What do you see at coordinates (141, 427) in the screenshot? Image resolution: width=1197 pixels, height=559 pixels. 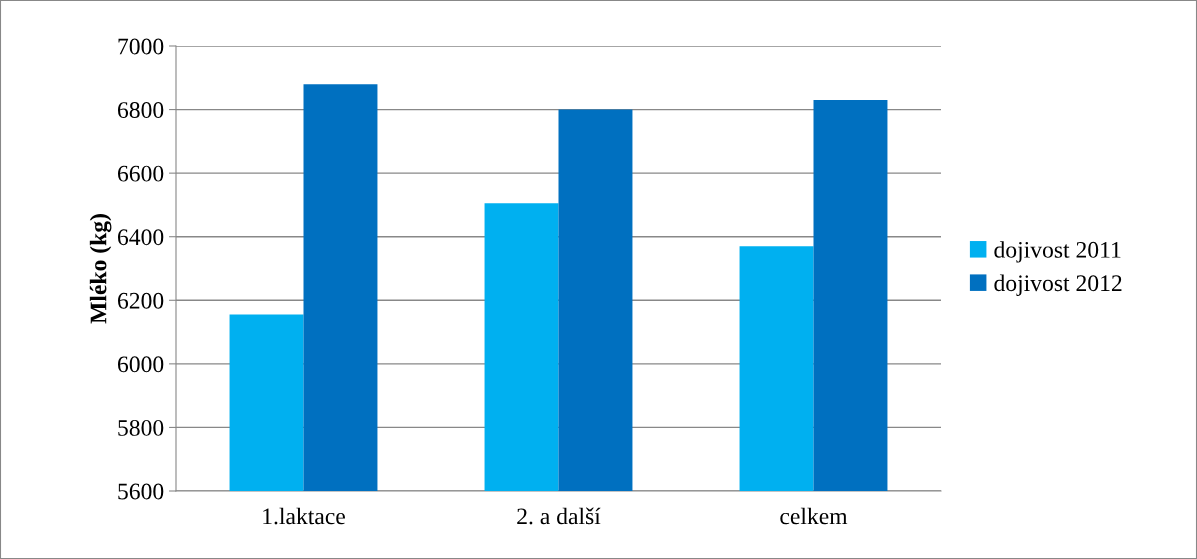 I see `y-tick-label: 5800` at bounding box center [141, 427].